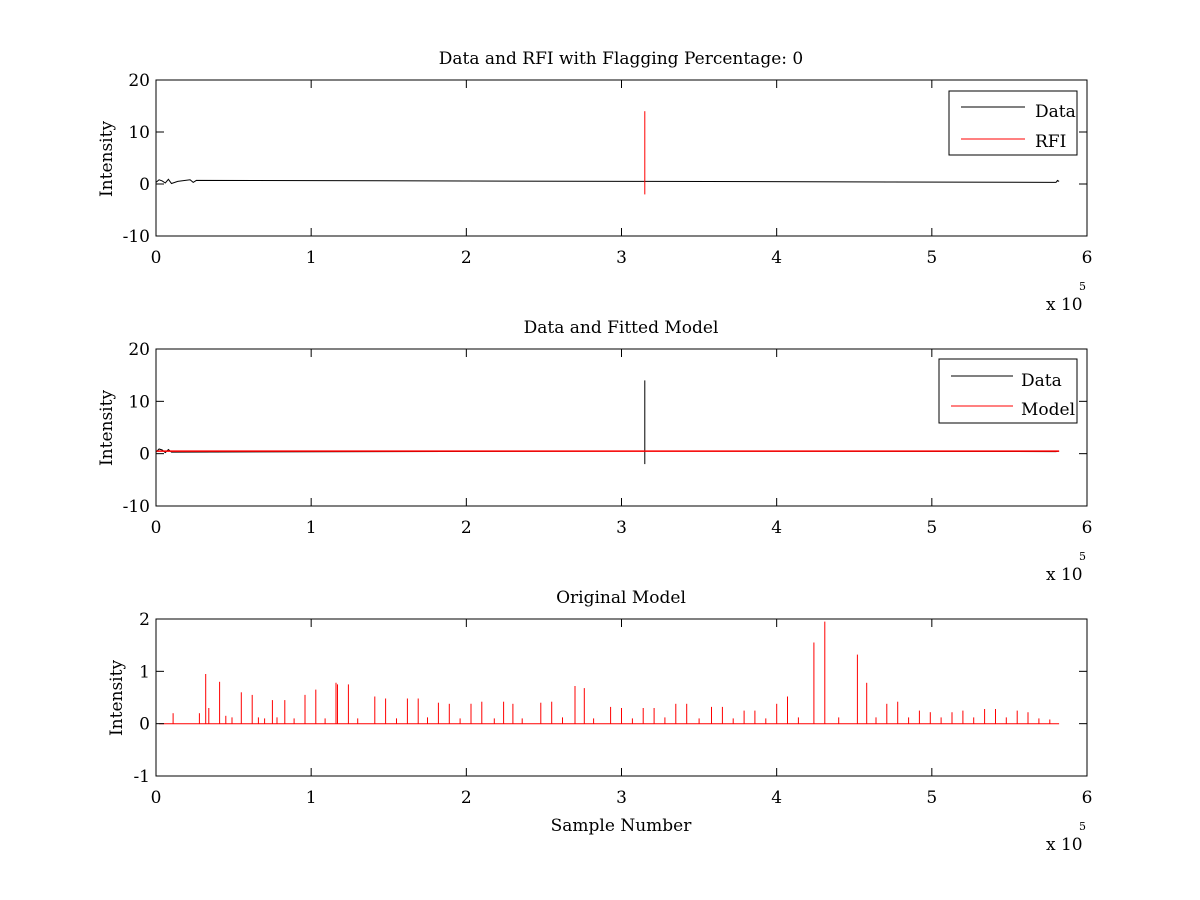 Image resolution: width=1200 pixels, height=900 pixels. I want to click on panel-2-title: Data and Fitted Model, so click(621, 328).